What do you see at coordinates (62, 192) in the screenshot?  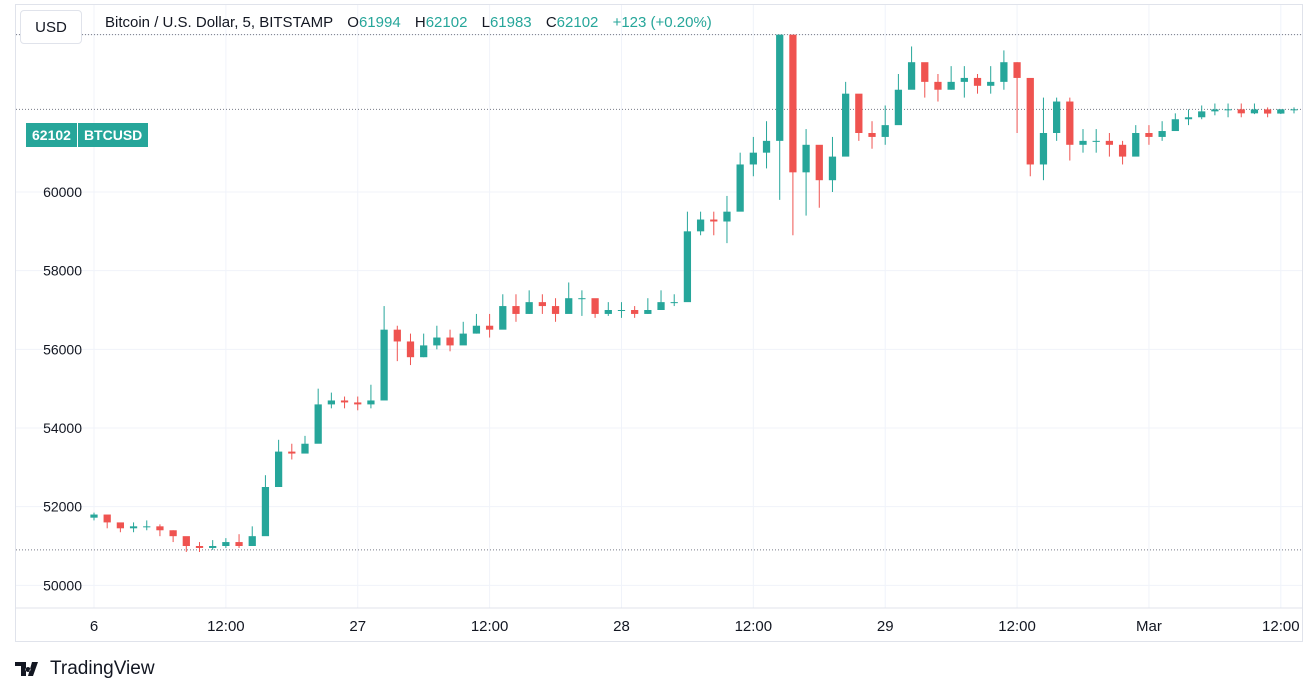 I see `price-tick-label: 60000` at bounding box center [62, 192].